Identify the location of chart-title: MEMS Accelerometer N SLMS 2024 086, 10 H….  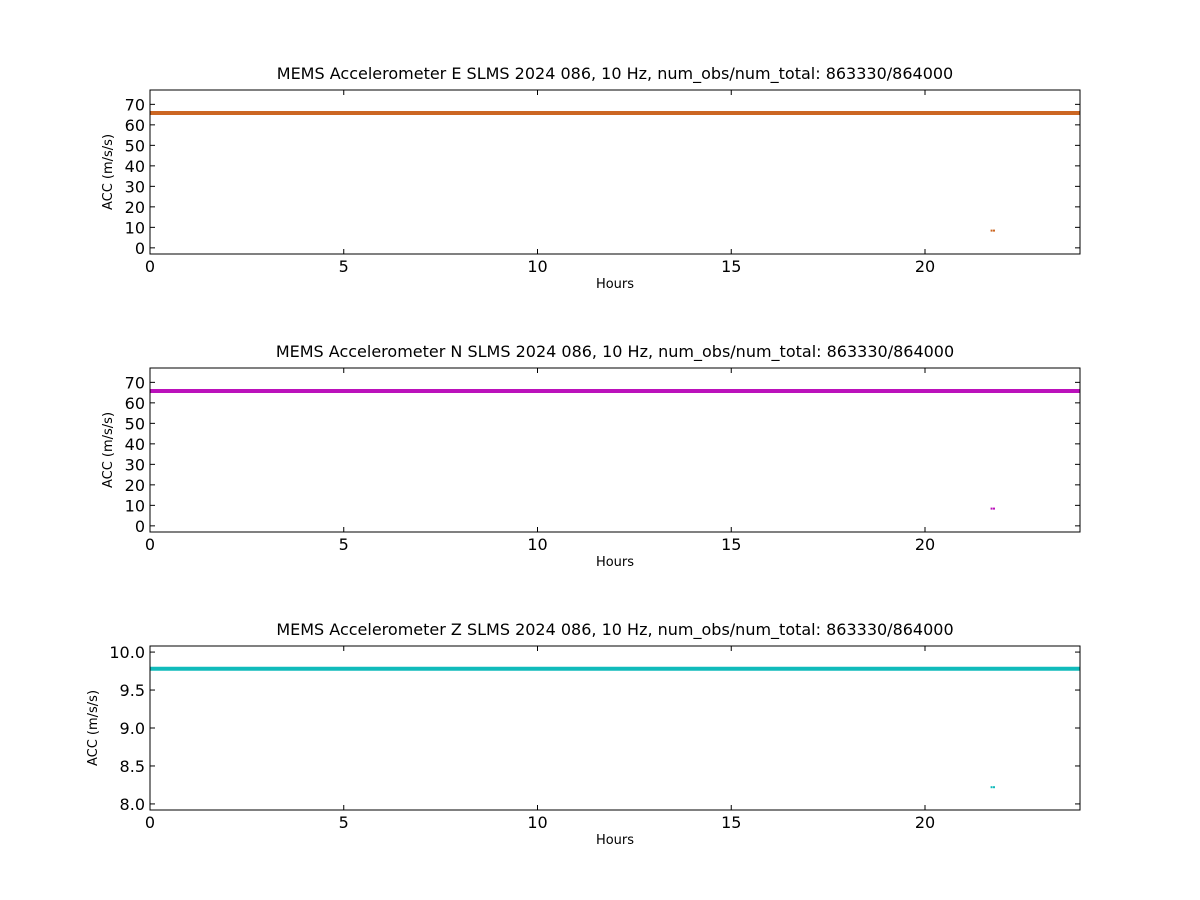
(615, 352).